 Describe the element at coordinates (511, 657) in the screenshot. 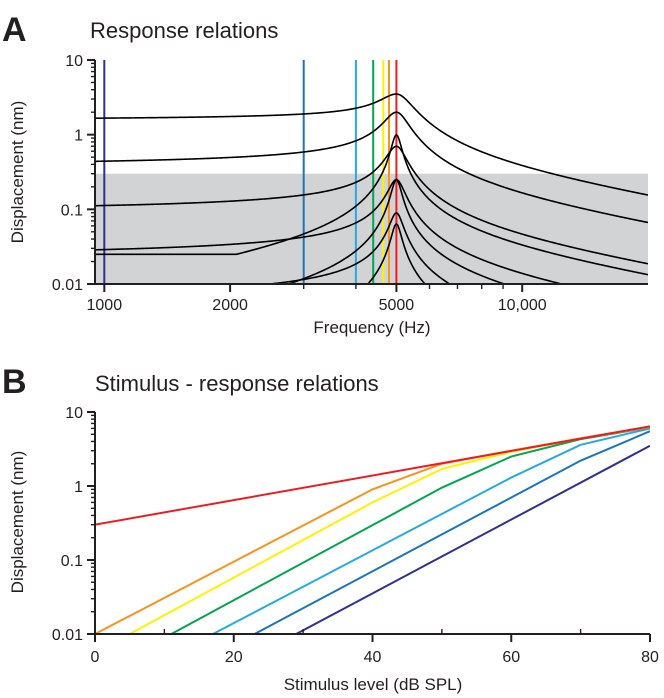

I see `panel-b-x-tick-label-3: 60` at that location.